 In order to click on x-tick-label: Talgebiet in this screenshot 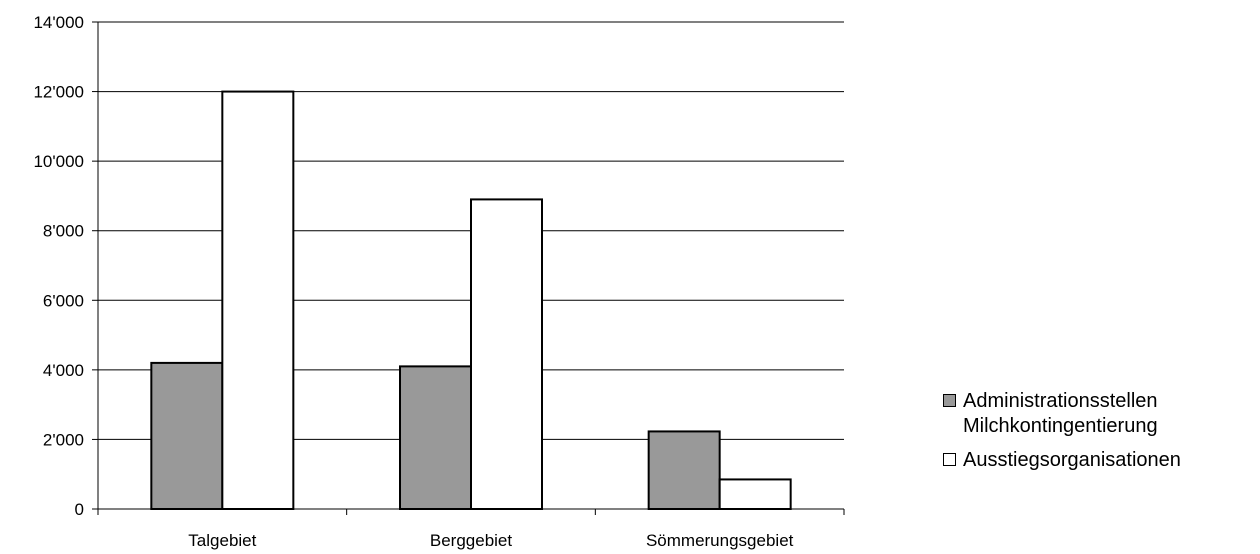, I will do `click(222, 540)`.